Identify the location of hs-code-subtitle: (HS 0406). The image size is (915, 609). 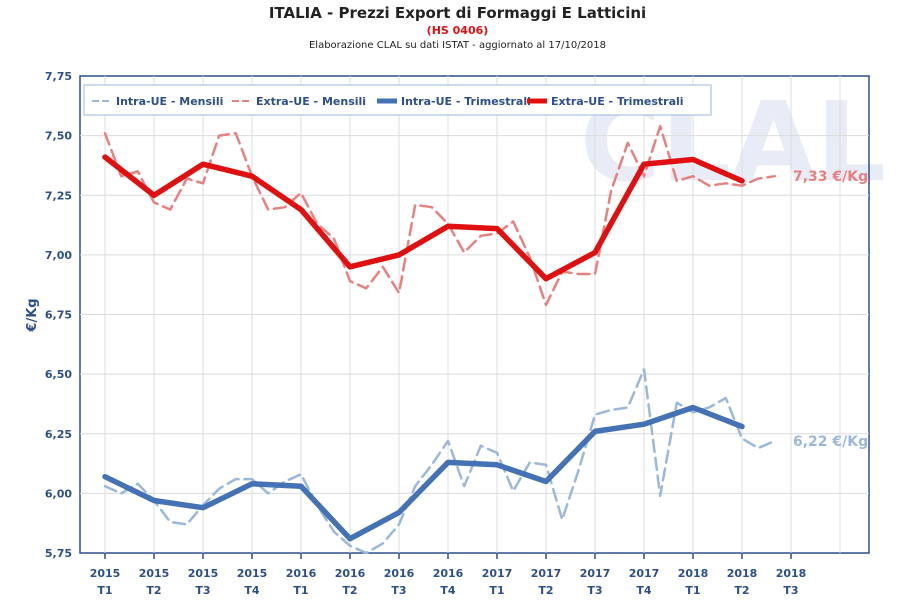
(457, 30).